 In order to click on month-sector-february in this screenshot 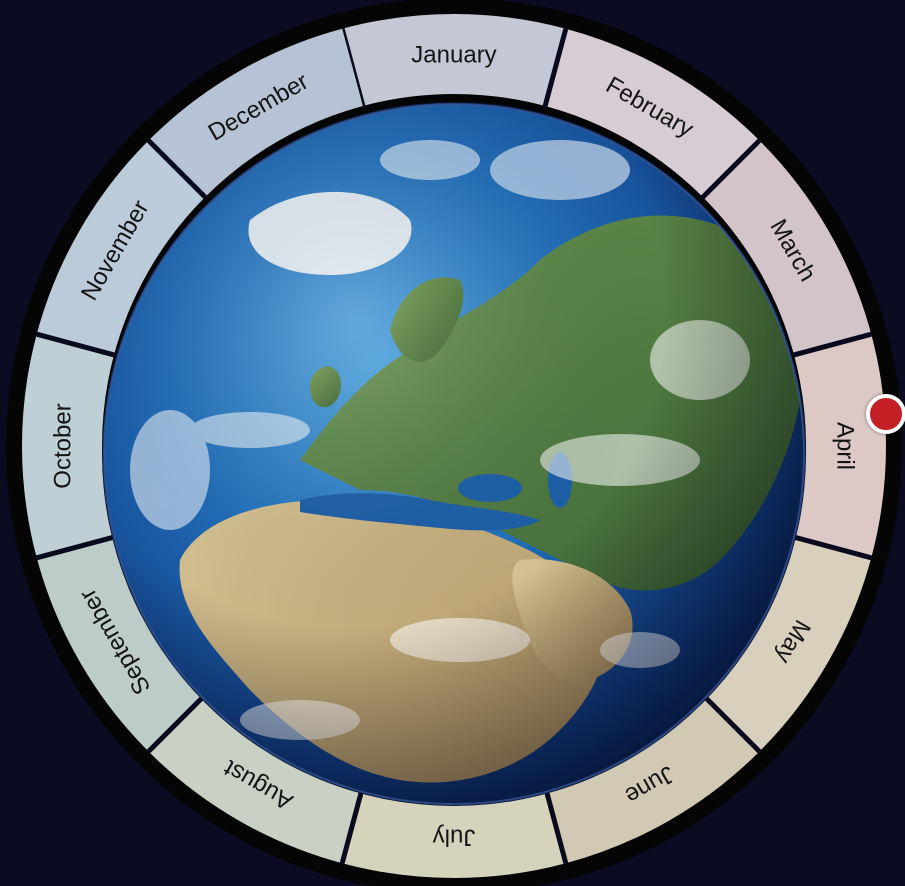, I will do `click(652, 113)`.